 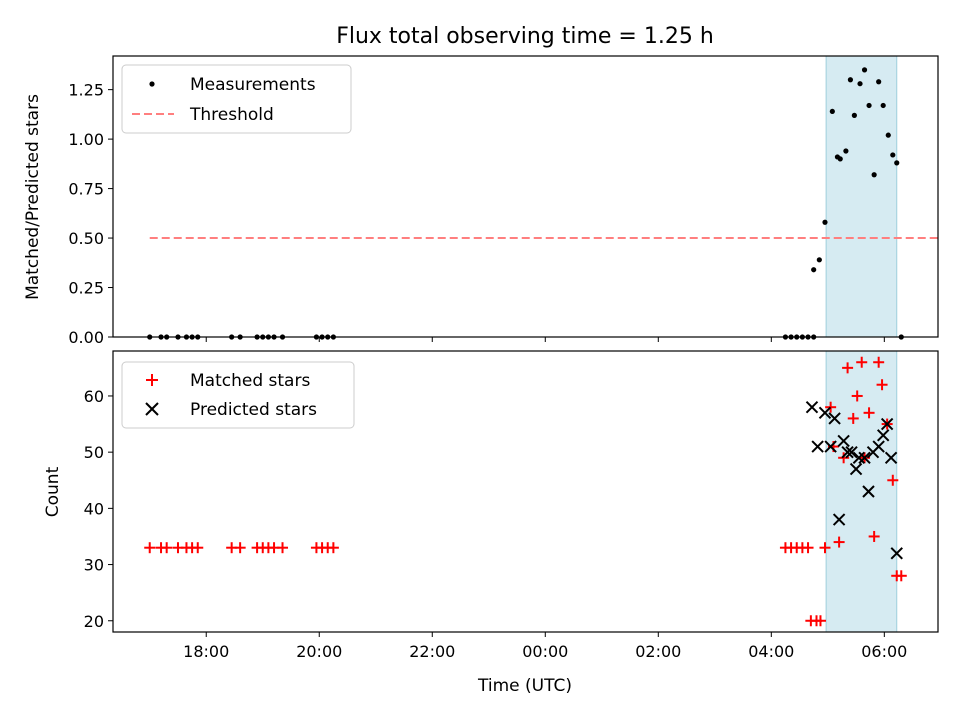 I want to click on bottom-ytick-label: 40, so click(x=94, y=508).